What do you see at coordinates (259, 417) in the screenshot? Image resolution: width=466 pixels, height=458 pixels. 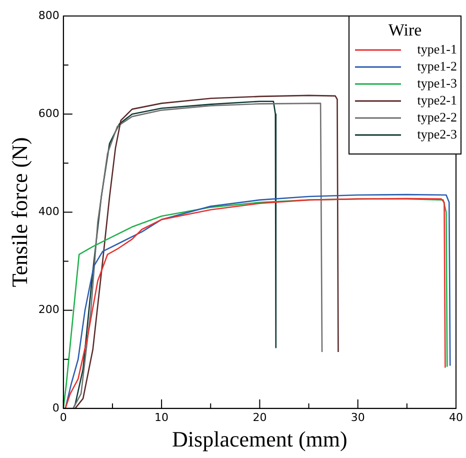 I see `x-tick-label: 20` at bounding box center [259, 417].